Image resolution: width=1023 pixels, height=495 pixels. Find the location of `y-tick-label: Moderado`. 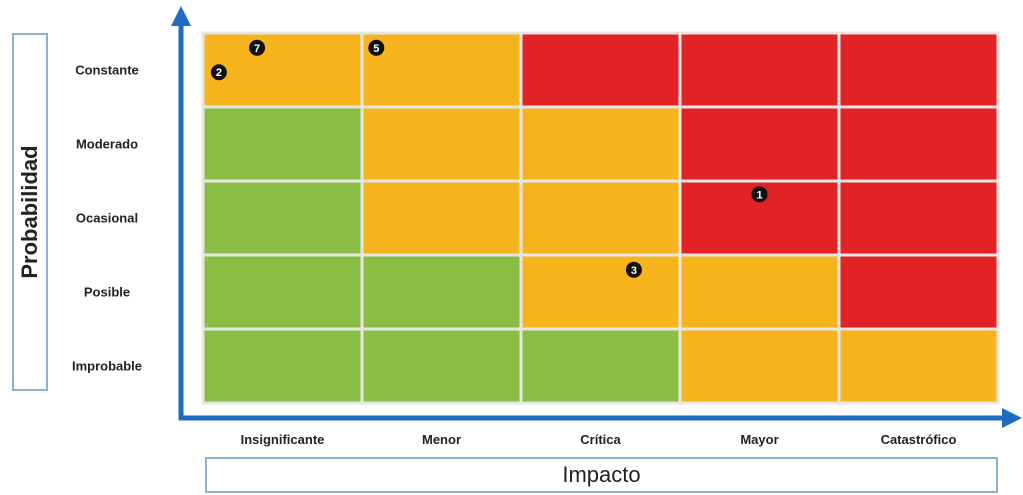

y-tick-label: Moderado is located at coordinates (107, 144).